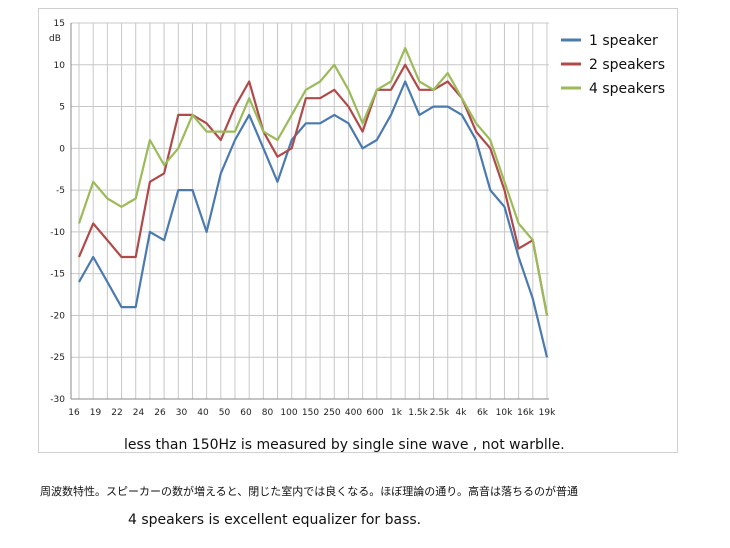  What do you see at coordinates (353, 413) in the screenshot?
I see `x-tick-label: 400` at bounding box center [353, 413].